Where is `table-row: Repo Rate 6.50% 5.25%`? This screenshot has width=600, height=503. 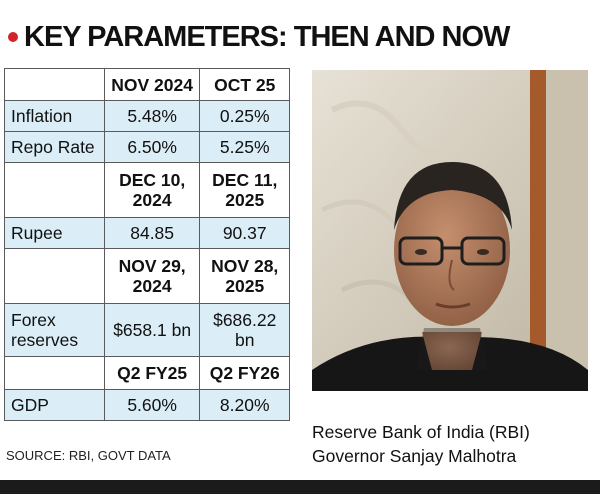 table-row: Repo Rate 6.50% 5.25% is located at coordinates (147, 147).